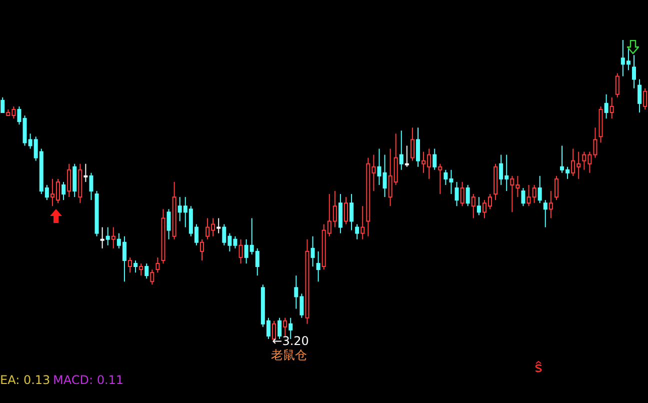  Describe the element at coordinates (88, 380) in the screenshot. I see `text: MACD: 0.11` at that location.